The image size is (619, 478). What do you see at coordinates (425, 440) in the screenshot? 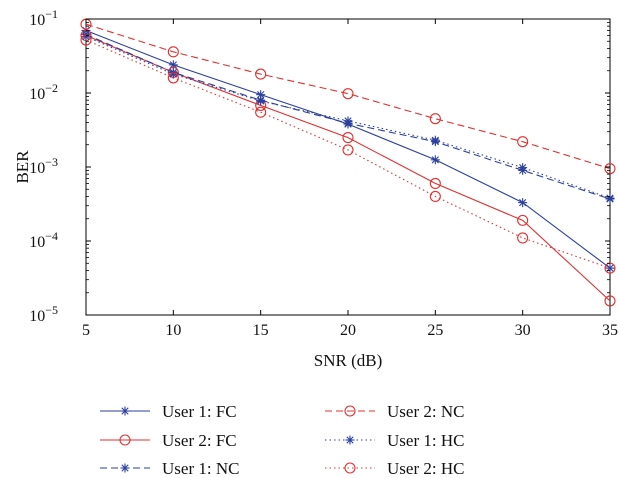
I see `legend-label: User 1: HC` at bounding box center [425, 440].